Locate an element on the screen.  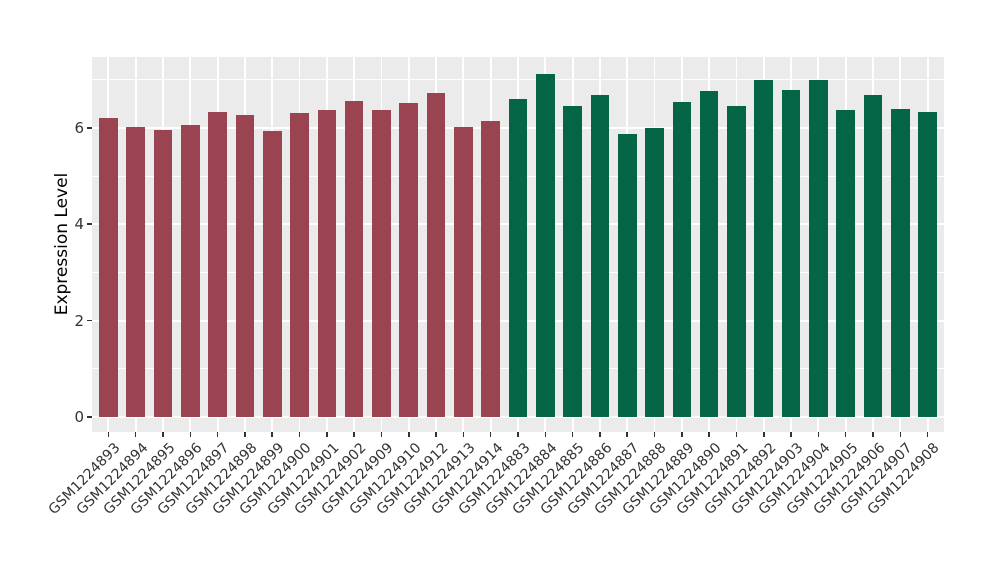
bar-GSM1224903 is located at coordinates (791, 253).